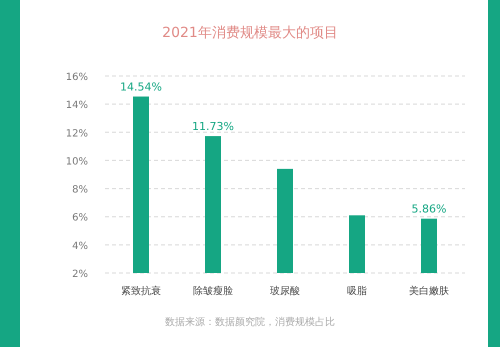  Describe the element at coordinates (285, 291) in the screenshot. I see `x-tick-label: 玻尿酸` at that location.